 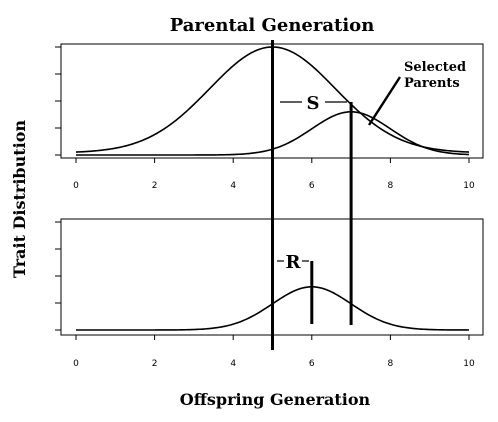 I want to click on selected-parents-label-line1: Selected, so click(x=435, y=67).